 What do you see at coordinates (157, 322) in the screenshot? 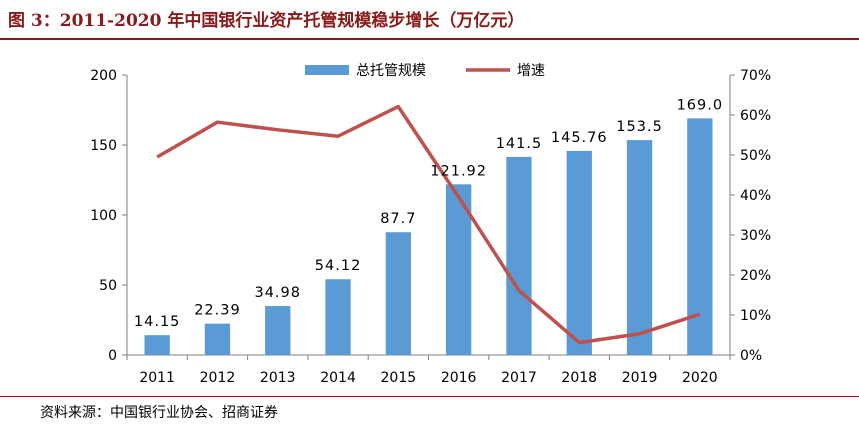
I see `bar-data-label: 14.15` at bounding box center [157, 322].